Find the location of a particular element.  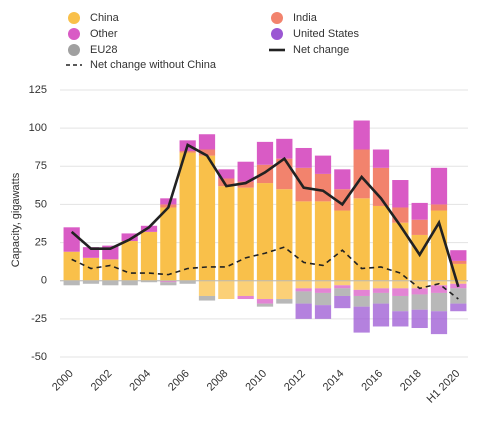

y-axis-label: Capacity, gigawatts is located at coordinates (16, 219).